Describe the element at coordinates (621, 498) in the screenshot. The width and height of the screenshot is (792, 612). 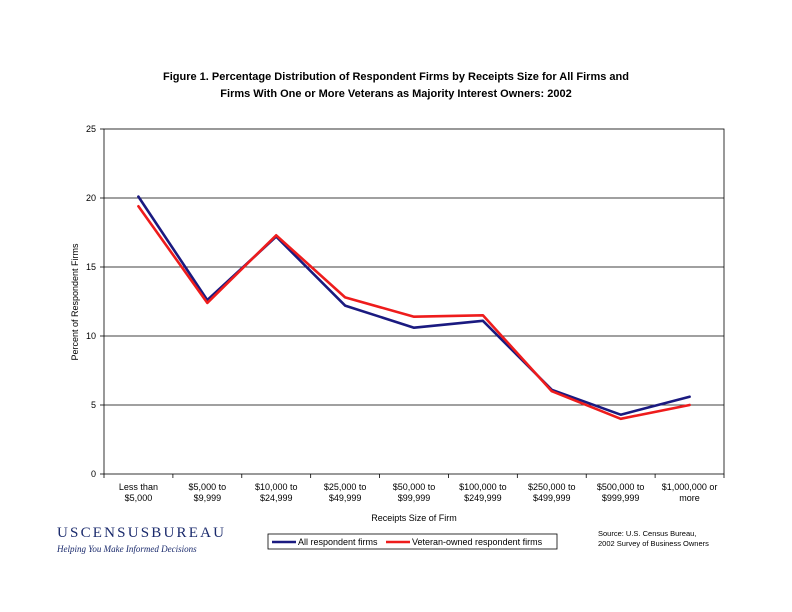
I see `x-tick-label-line: $999,999` at that location.